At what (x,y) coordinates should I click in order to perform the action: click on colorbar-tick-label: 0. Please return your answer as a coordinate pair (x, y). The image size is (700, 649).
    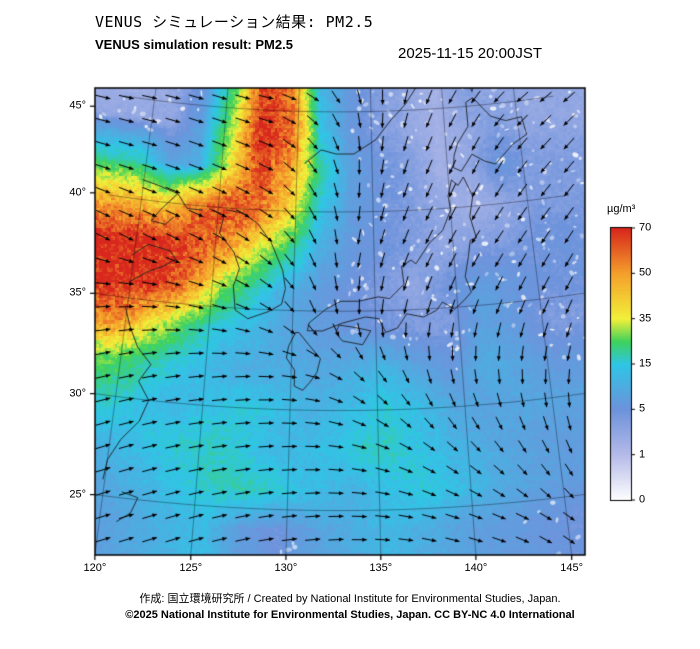
    Looking at the image, I should click on (642, 499).